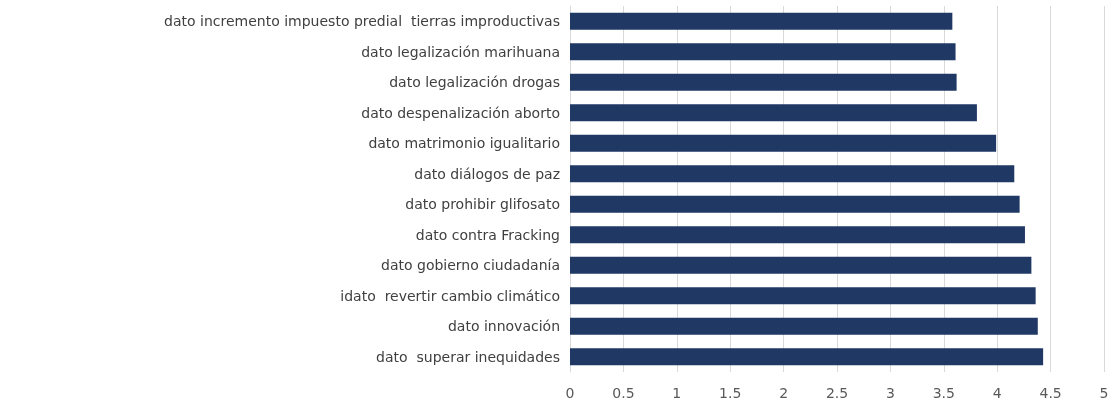 The width and height of the screenshot is (1112, 418). What do you see at coordinates (1104, 393) in the screenshot?
I see `x-tick-label: 5` at bounding box center [1104, 393].